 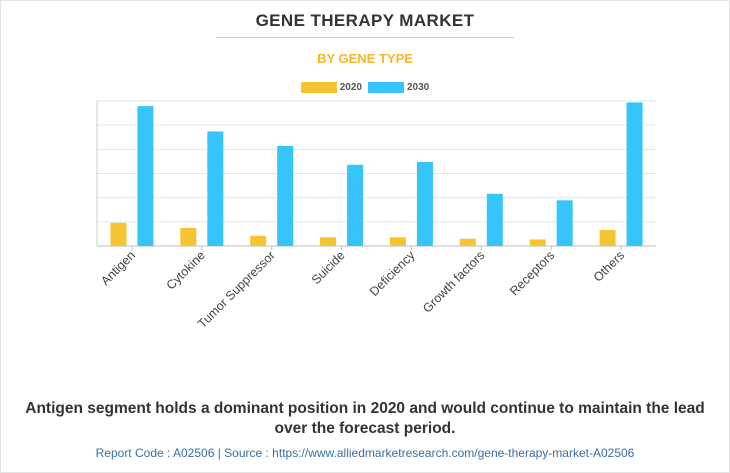 I want to click on bar-2030-others, so click(x=634, y=174).